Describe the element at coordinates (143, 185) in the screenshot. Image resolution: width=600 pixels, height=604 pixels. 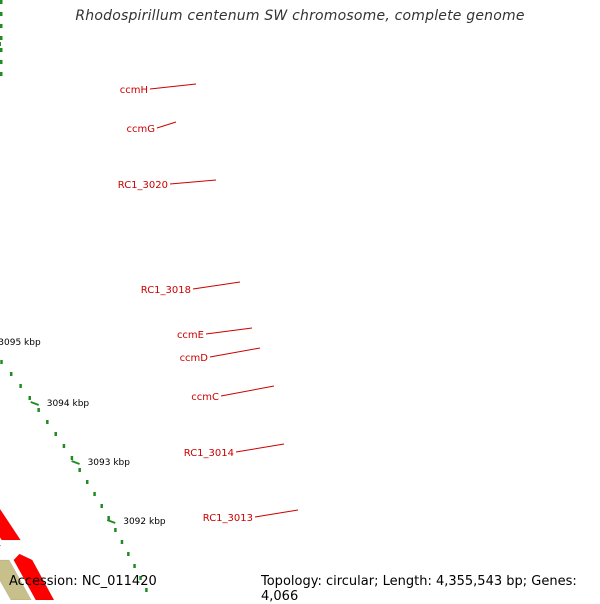
I see `feature-label-RC1_3020: RC1_3020` at that location.